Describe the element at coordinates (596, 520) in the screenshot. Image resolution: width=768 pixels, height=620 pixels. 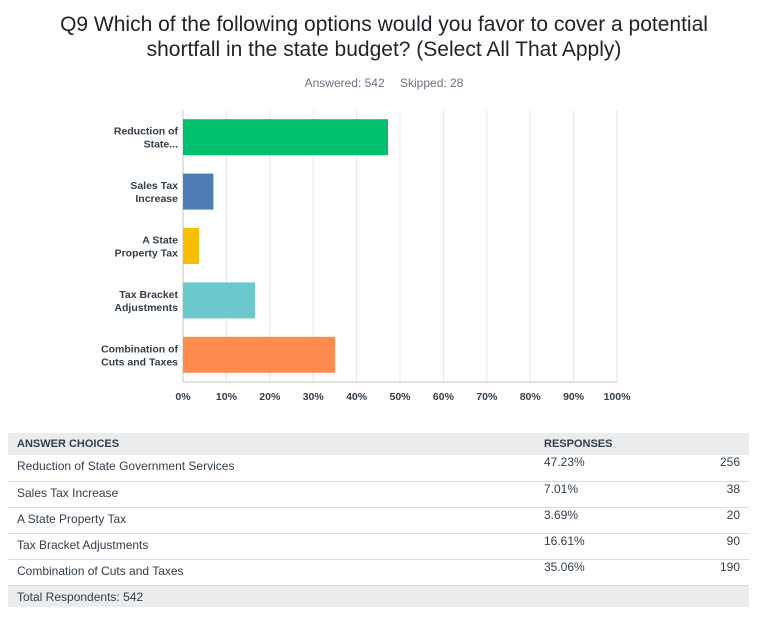
I see `response-percent: 3.69%` at that location.